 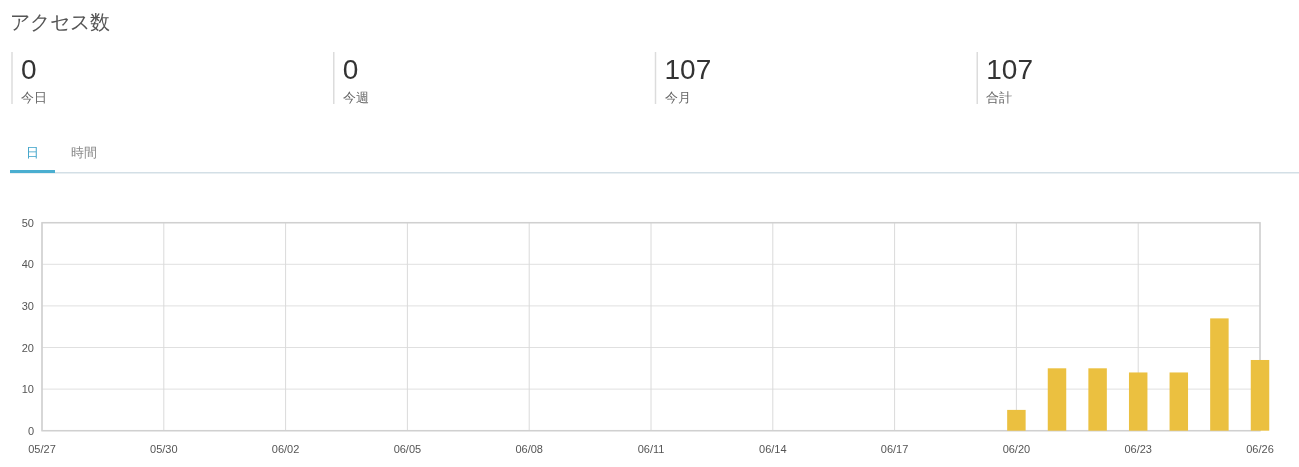 I want to click on y-tick-label: 30, so click(x=27, y=305).